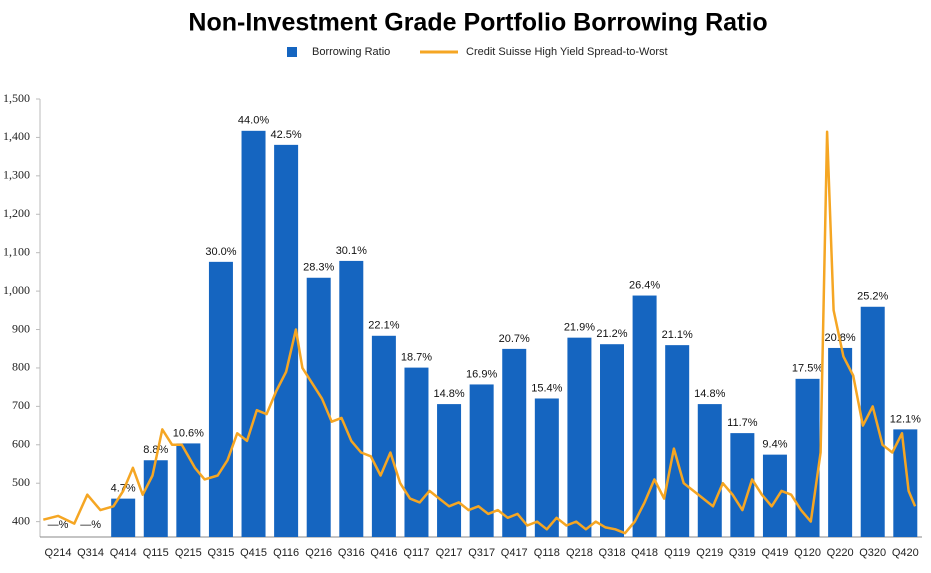 This screenshot has width=931, height=573. What do you see at coordinates (188, 553) in the screenshot?
I see `x-tick-label: Q215` at bounding box center [188, 553].